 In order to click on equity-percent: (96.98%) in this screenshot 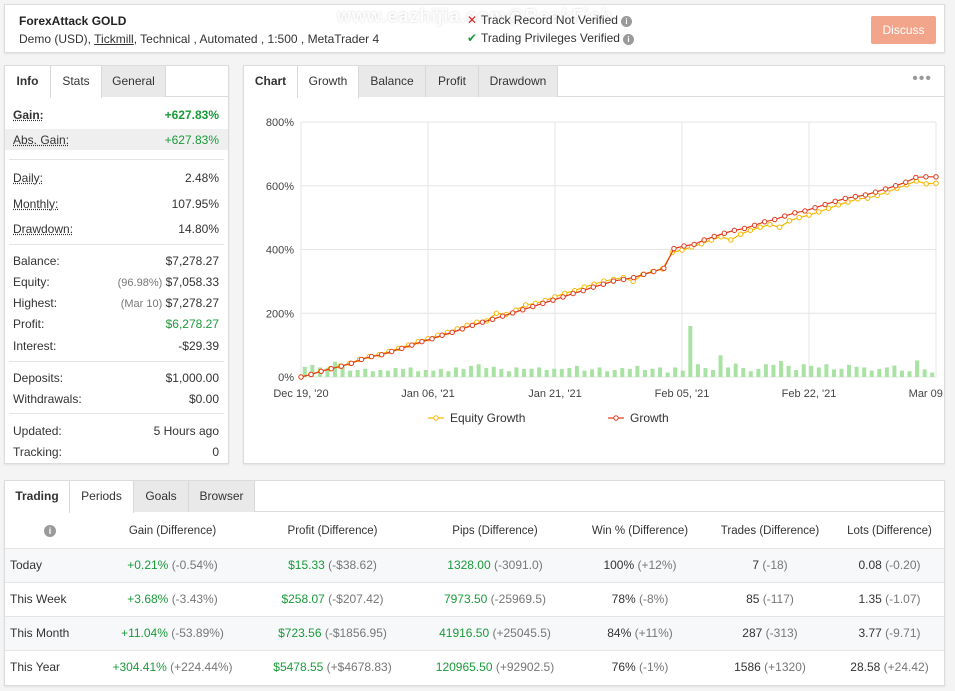, I will do `click(140, 283)`.